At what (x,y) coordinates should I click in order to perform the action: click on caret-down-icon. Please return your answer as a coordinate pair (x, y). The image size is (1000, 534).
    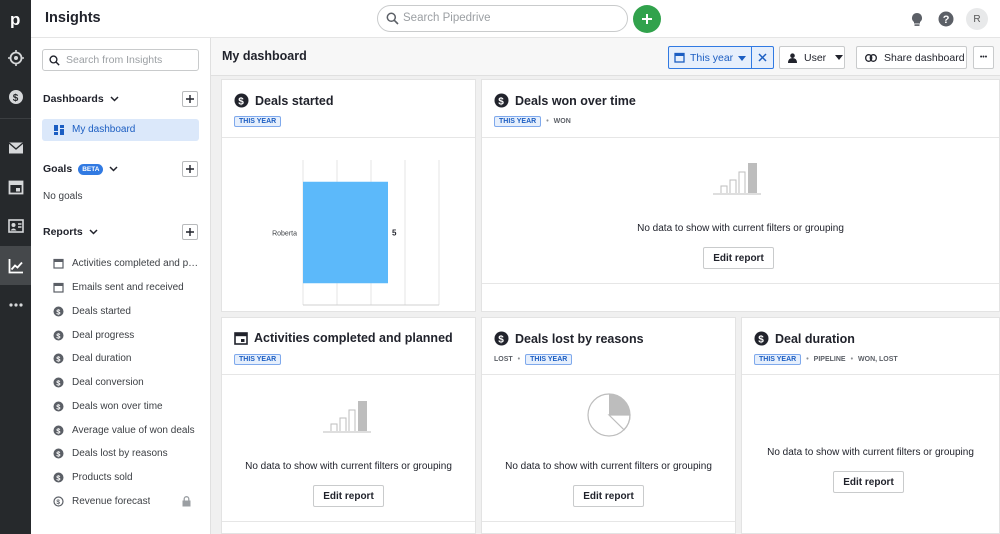
    Looking at the image, I should click on (839, 57).